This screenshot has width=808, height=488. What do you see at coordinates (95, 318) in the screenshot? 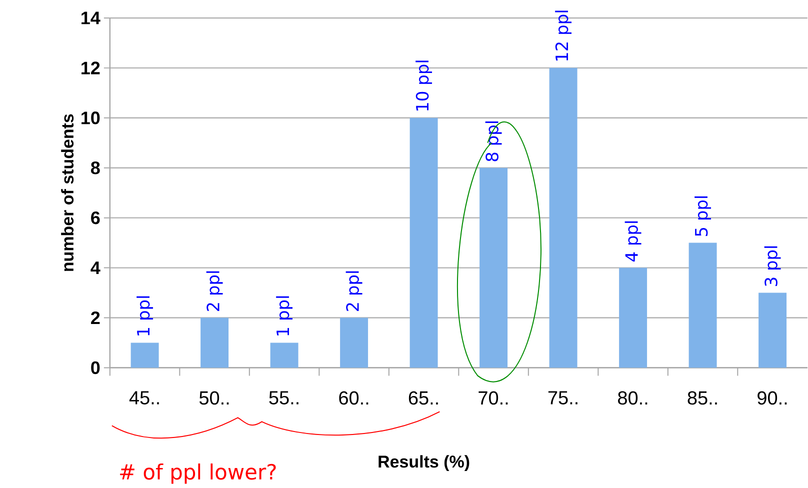
I see `y-tick-label: 2` at bounding box center [95, 318].